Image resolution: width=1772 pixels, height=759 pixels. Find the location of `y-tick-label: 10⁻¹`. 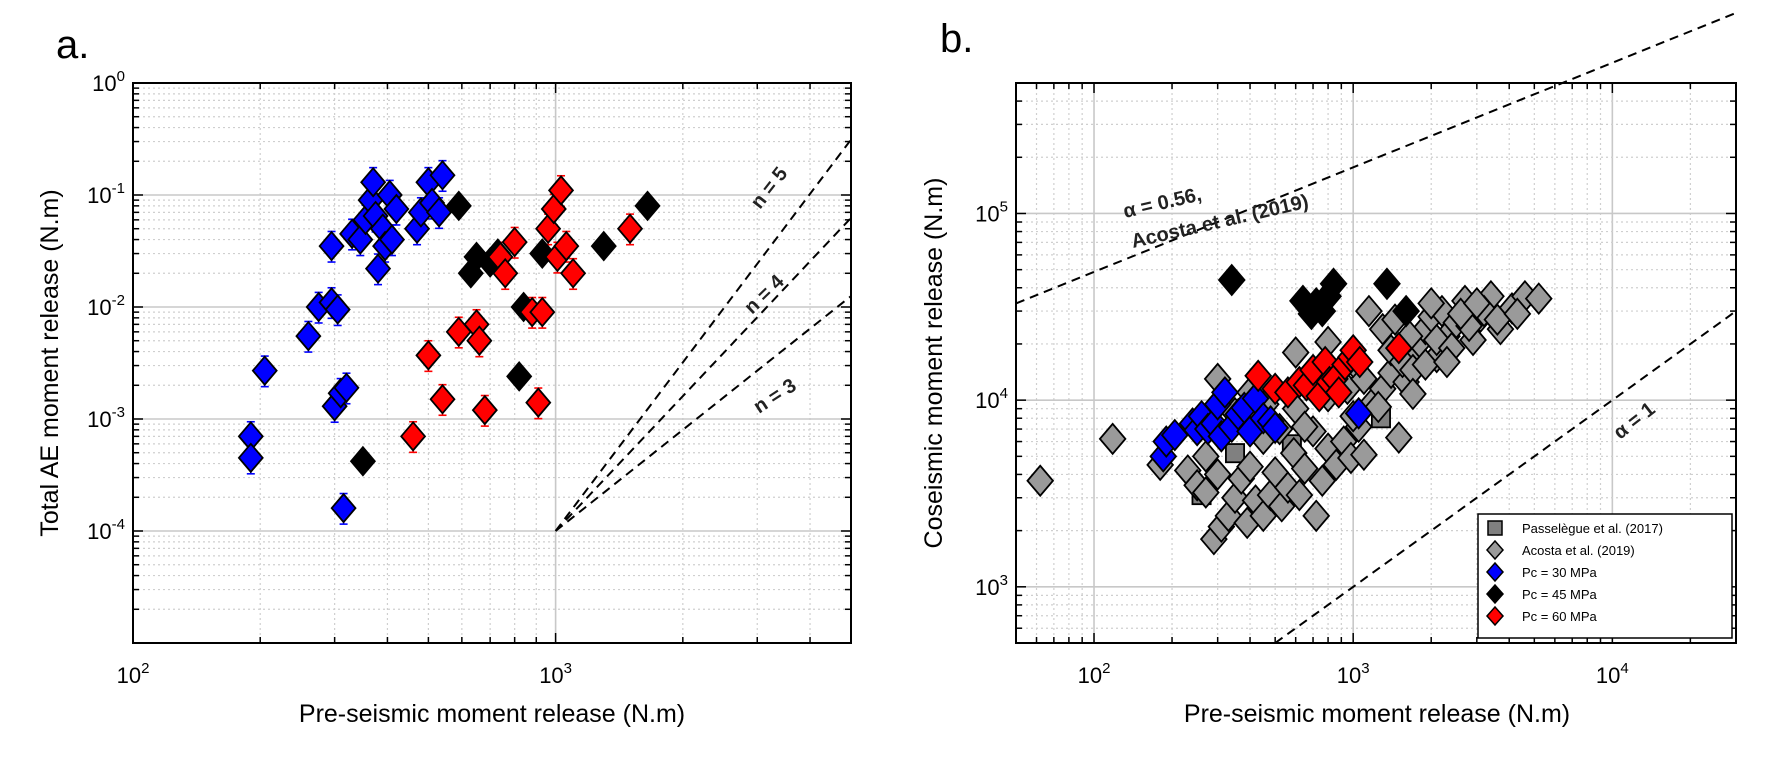

y-tick-label: 10⁻¹ is located at coordinates (106, 194).